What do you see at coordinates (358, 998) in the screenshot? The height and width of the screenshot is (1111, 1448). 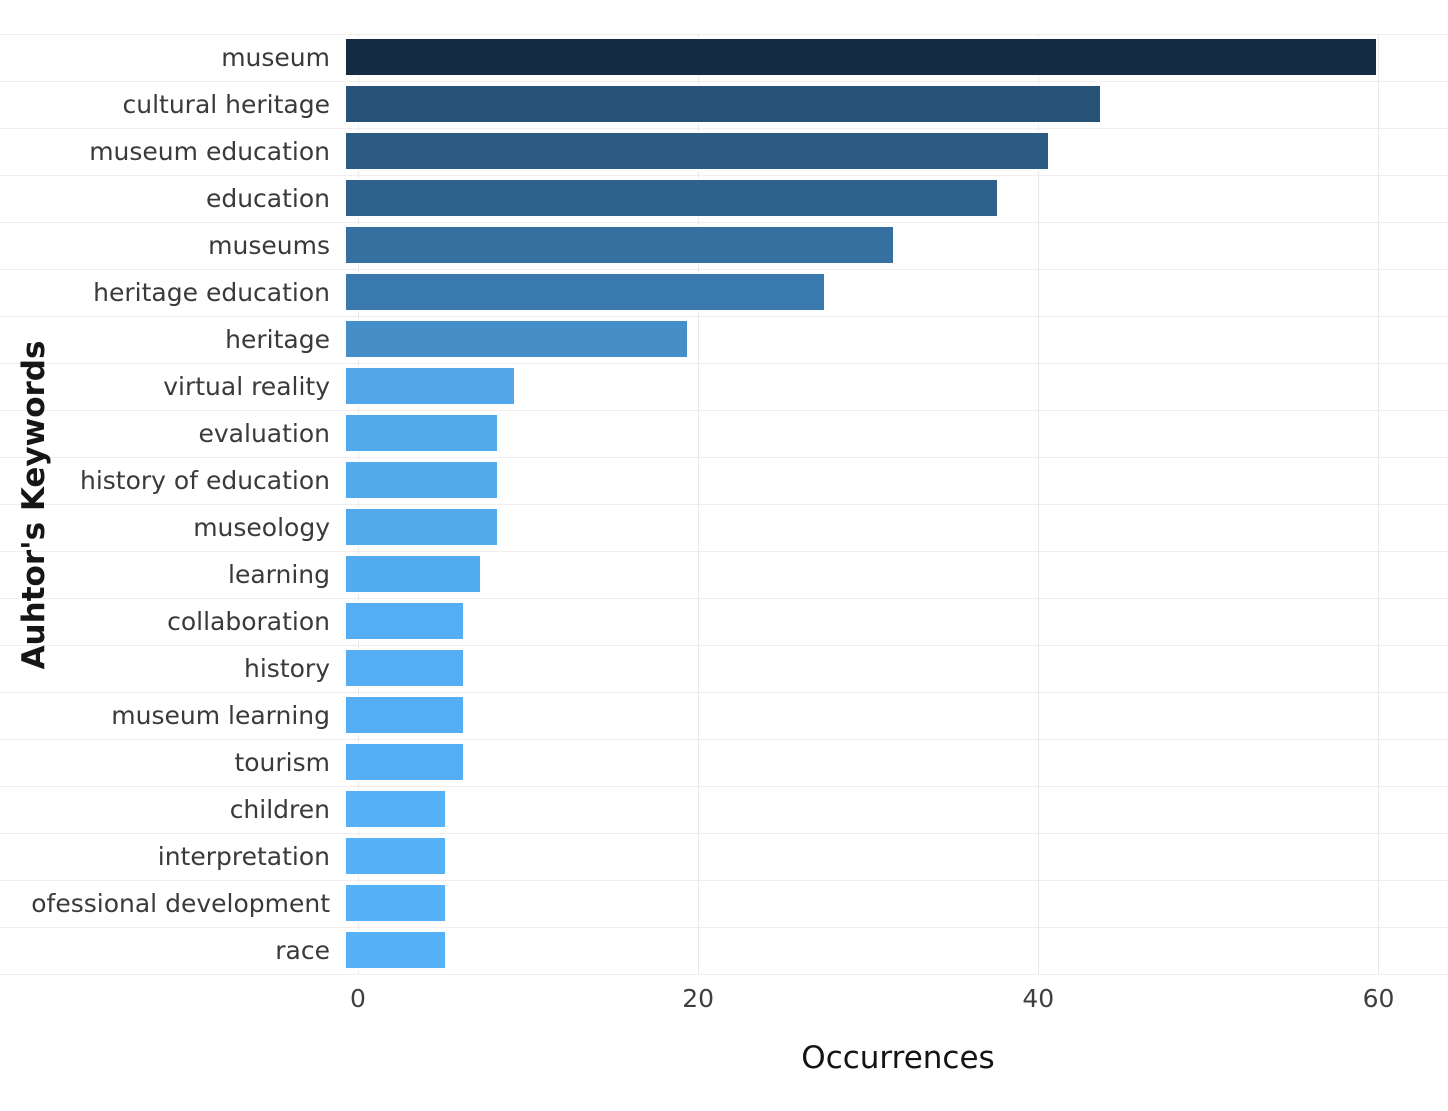 I see `x-tick-label: 0` at bounding box center [358, 998].